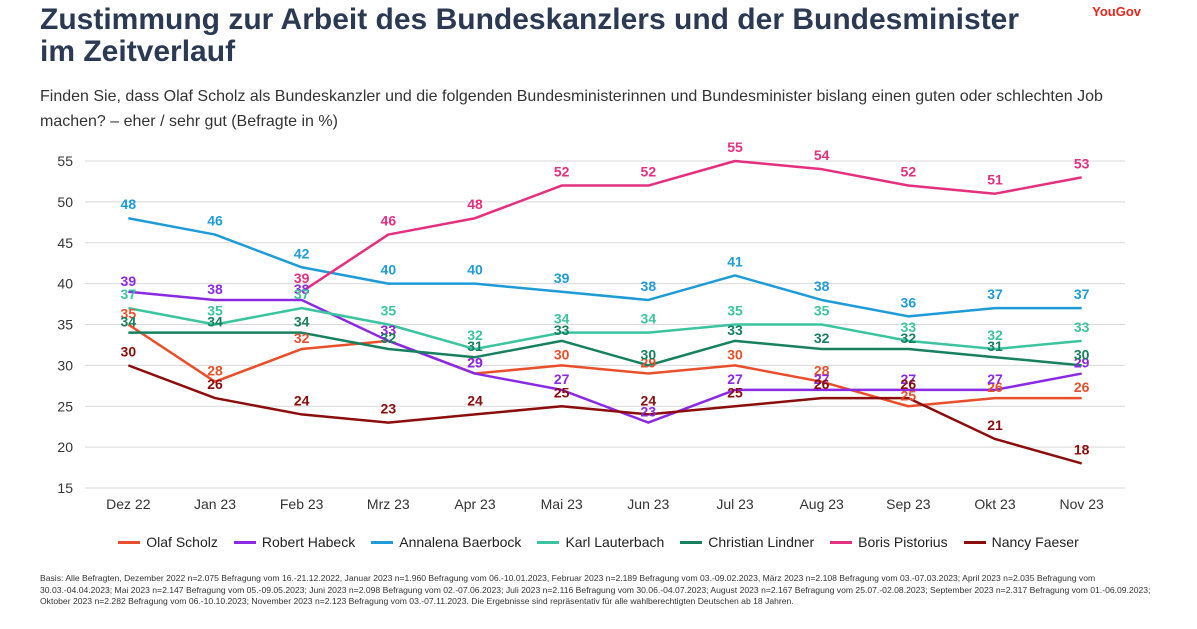 This screenshot has width=1197, height=629. I want to click on legend-item: Boris Pistorius, so click(889, 542).